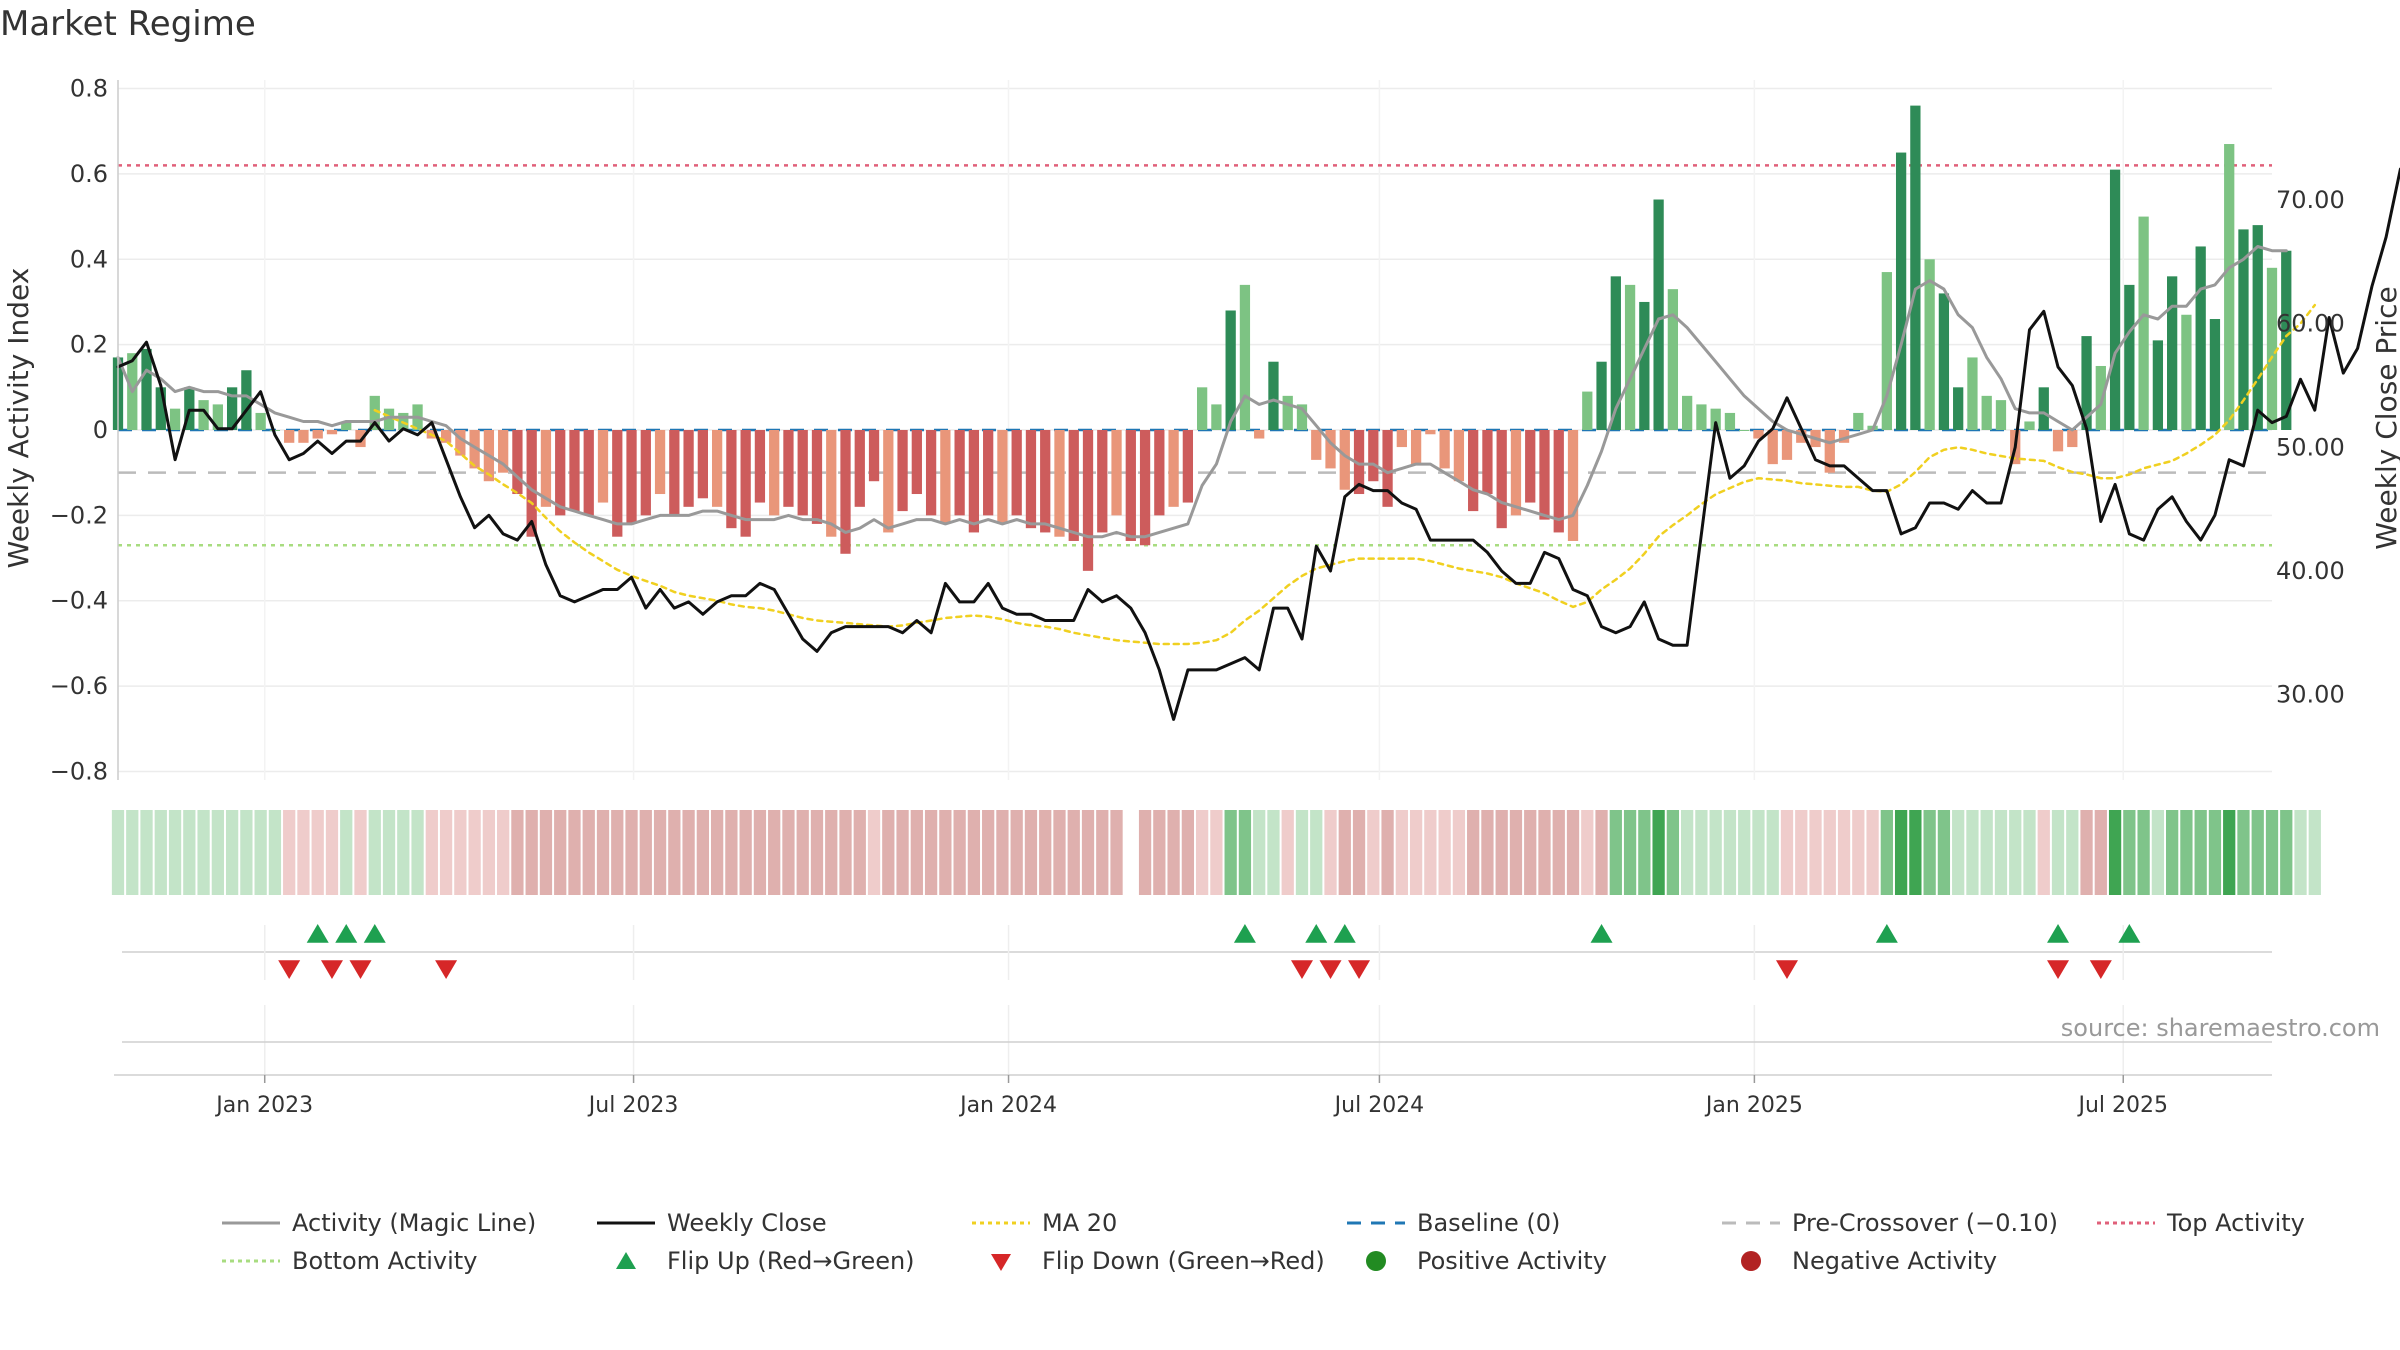  What do you see at coordinates (2310, 695) in the screenshot?
I see `y-tick-label-right: 30.00` at bounding box center [2310, 695].